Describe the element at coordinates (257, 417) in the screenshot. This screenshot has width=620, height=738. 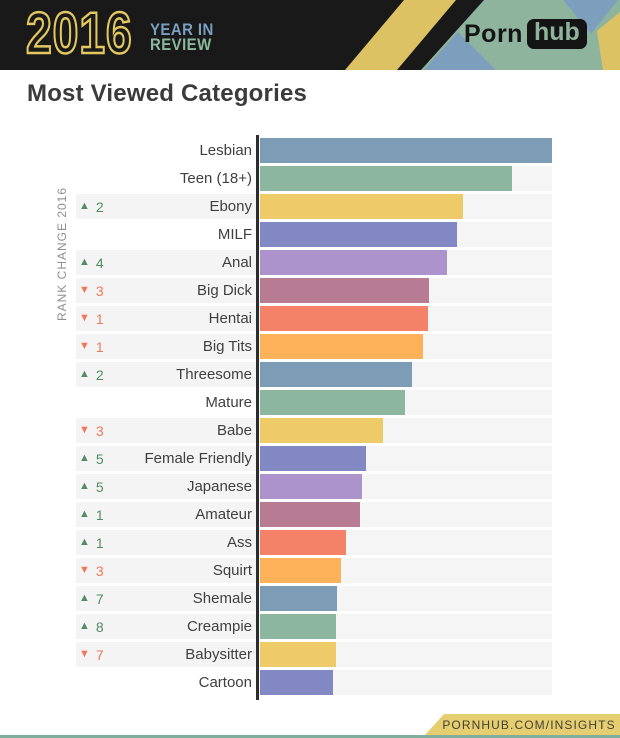
I see `axis-line` at that location.